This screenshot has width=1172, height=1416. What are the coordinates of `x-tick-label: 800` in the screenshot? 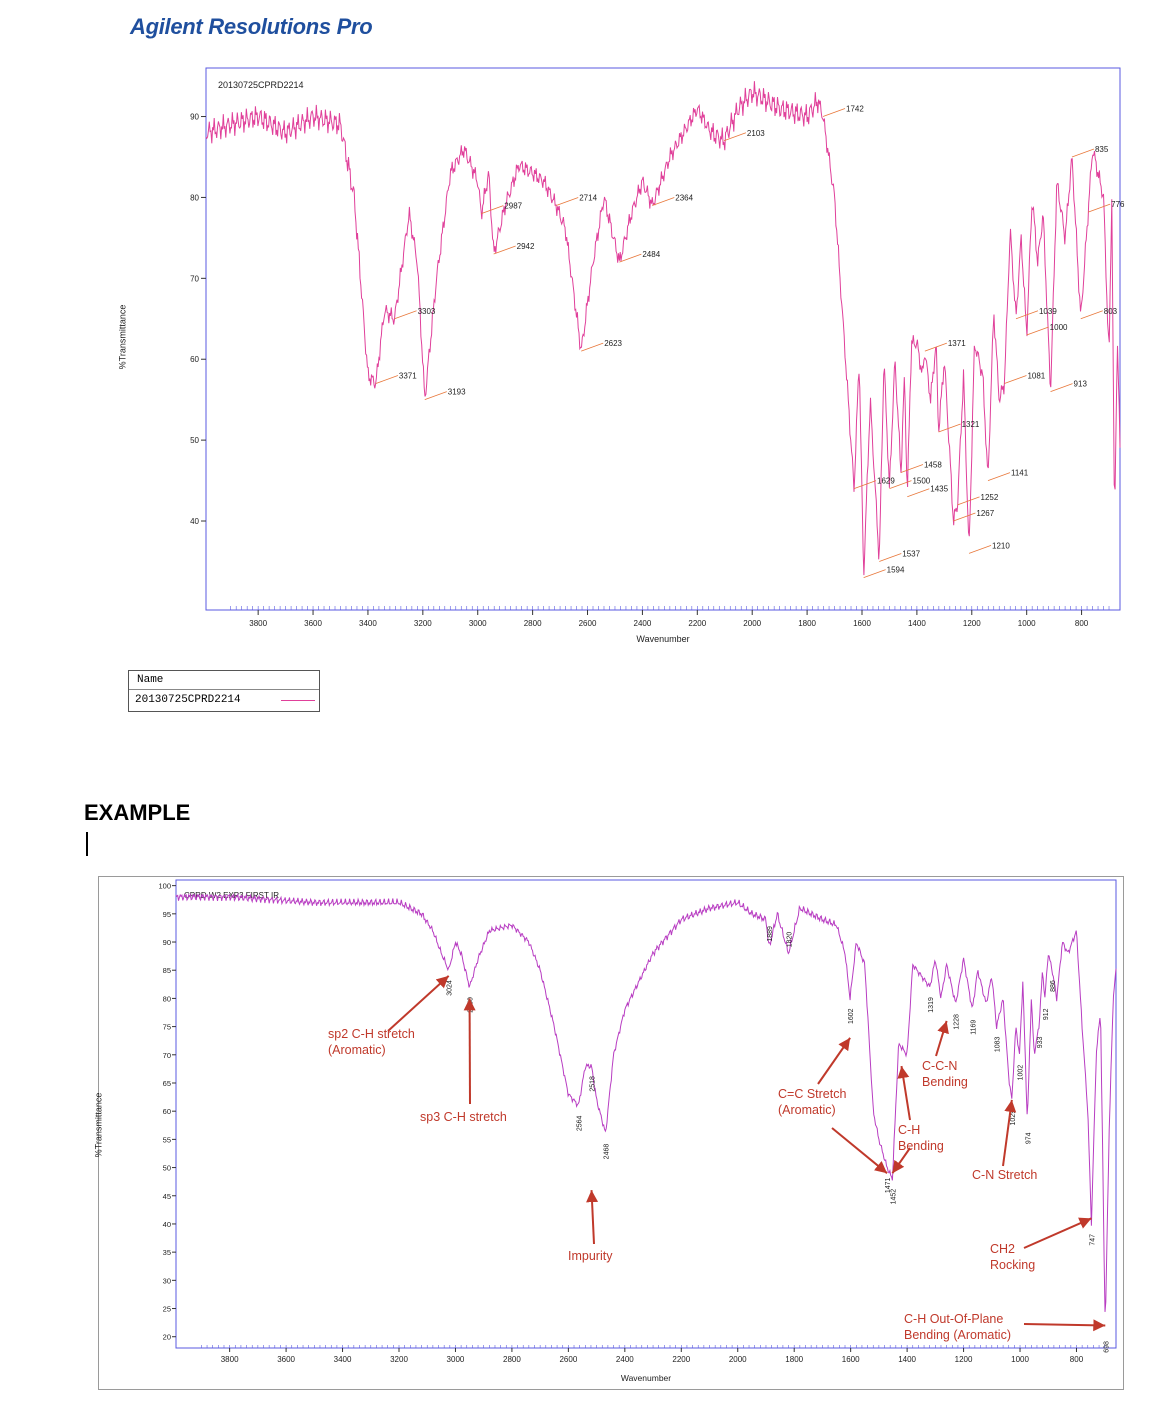 It's located at (1082, 623).